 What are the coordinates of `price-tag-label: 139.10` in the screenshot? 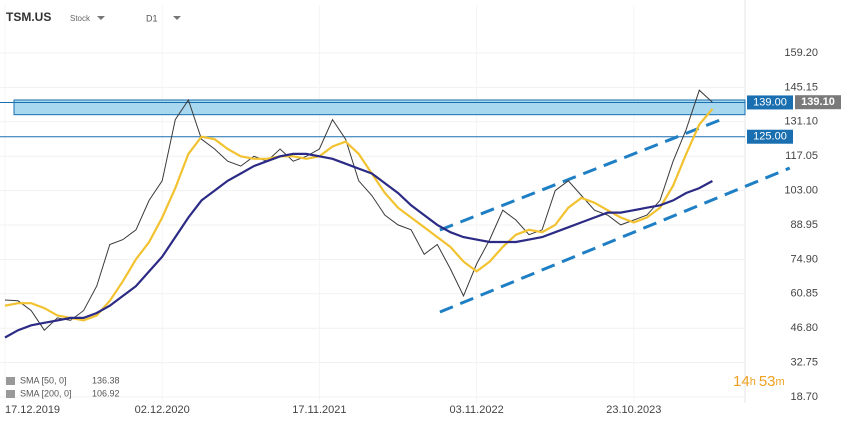 It's located at (818, 102).